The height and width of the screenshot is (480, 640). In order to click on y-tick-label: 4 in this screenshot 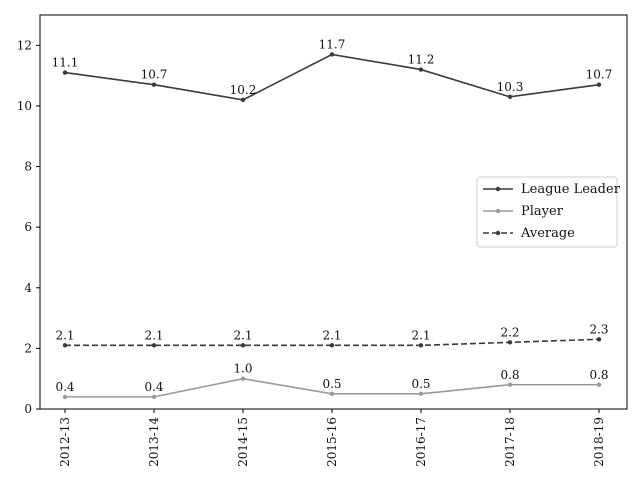, I will do `click(28, 288)`.